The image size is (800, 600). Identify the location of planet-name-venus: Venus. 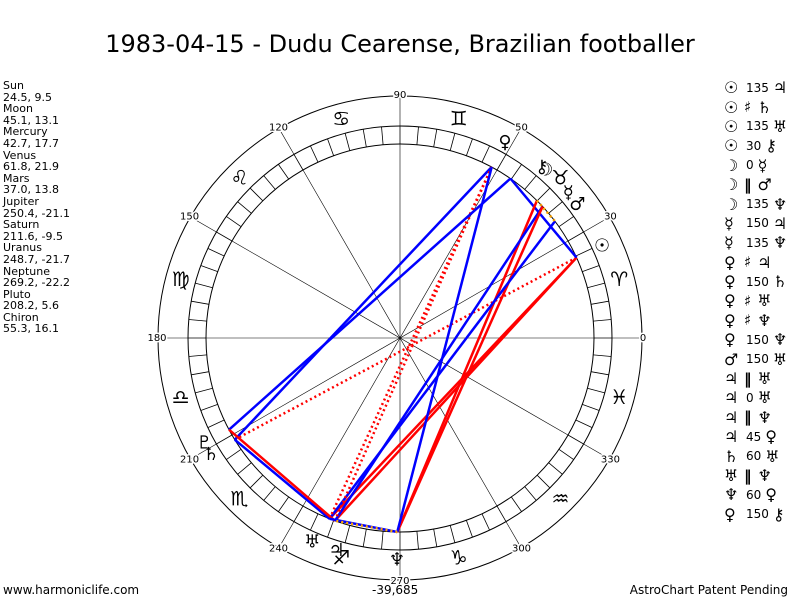
(20, 155).